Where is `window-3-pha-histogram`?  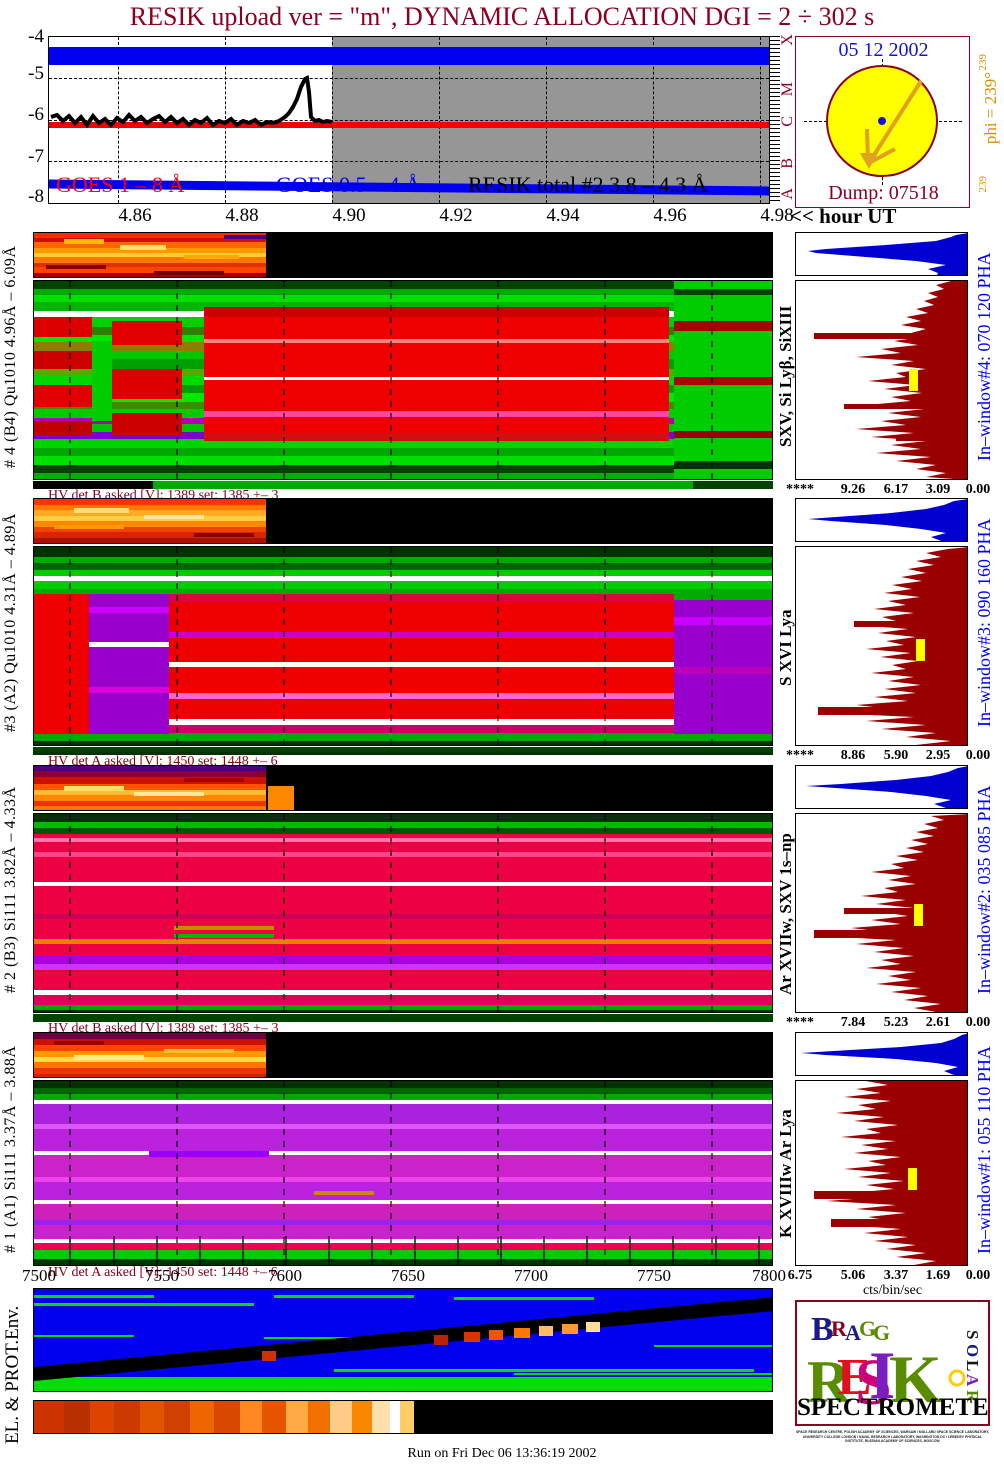
window-3-pha-histogram is located at coordinates (881, 520).